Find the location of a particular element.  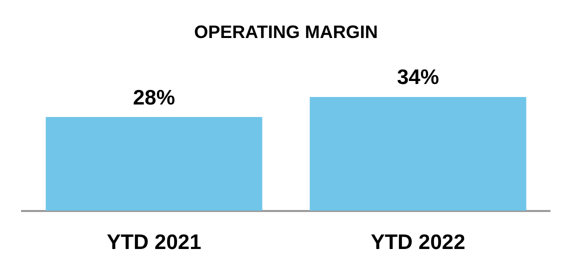

data-label: 34% is located at coordinates (418, 78).